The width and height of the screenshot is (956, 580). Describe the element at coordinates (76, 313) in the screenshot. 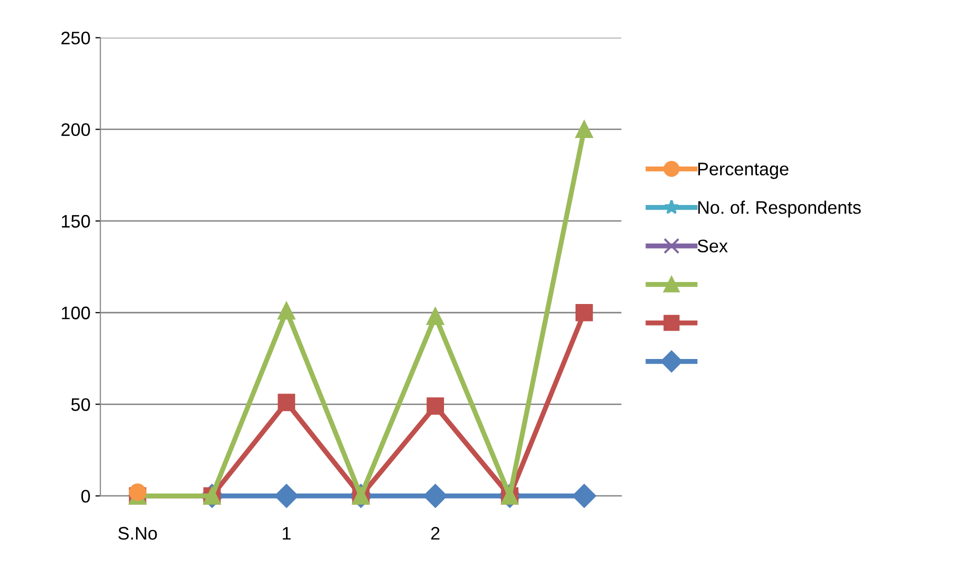

I see `y-tick-label: 100` at that location.